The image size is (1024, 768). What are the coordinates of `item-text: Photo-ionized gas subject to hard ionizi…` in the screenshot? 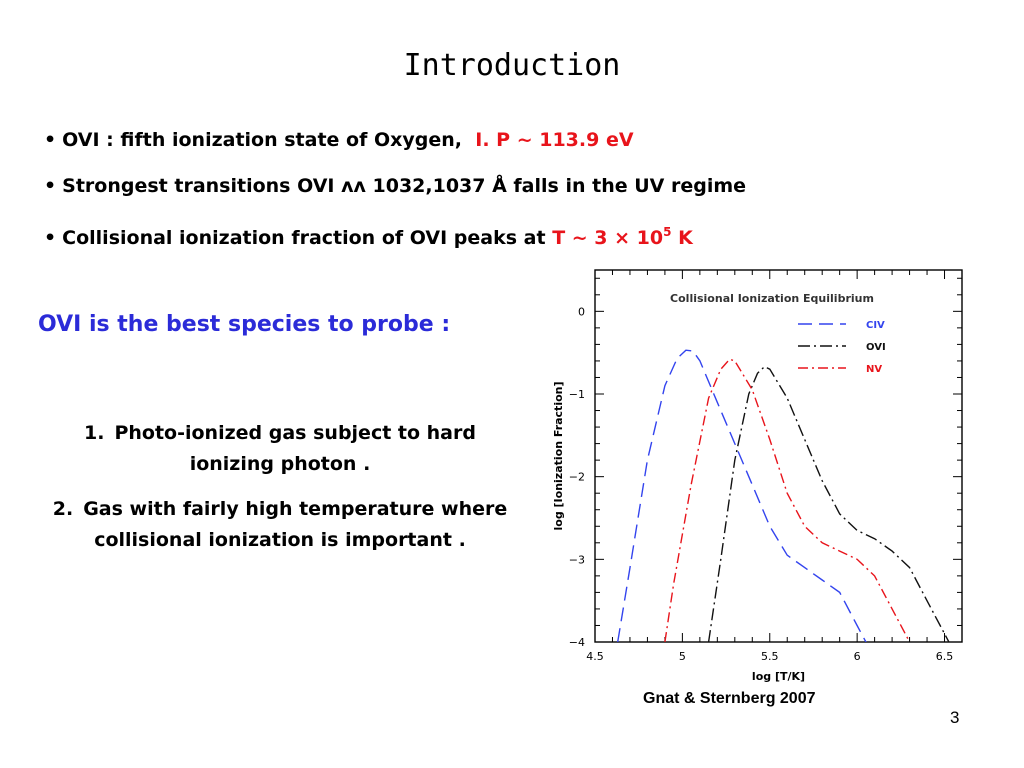 It's located at (295, 448).